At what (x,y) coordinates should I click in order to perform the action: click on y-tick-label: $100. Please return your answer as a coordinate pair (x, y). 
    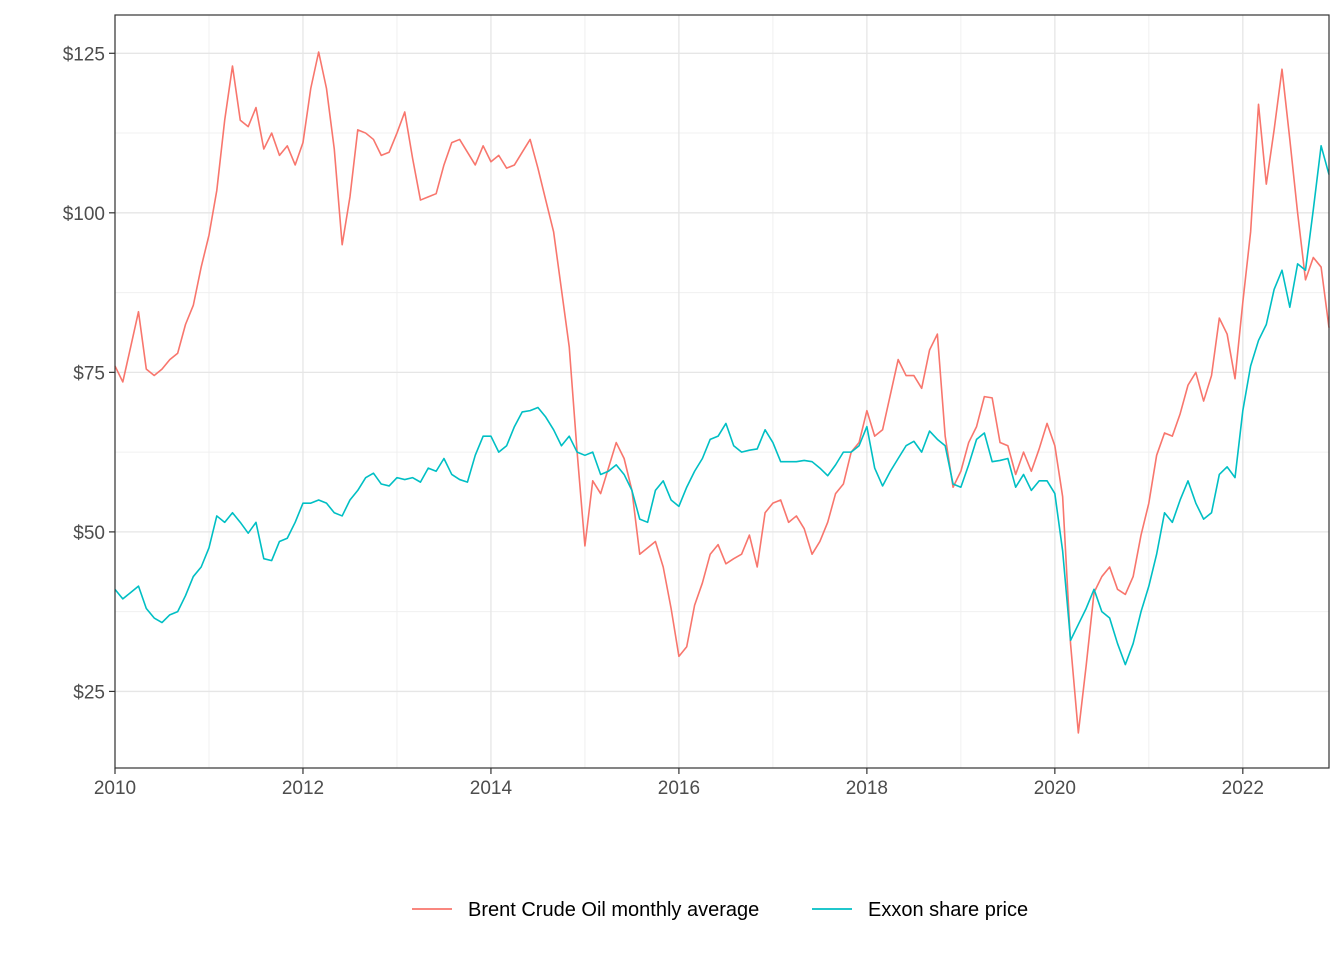
    Looking at the image, I should click on (84, 214).